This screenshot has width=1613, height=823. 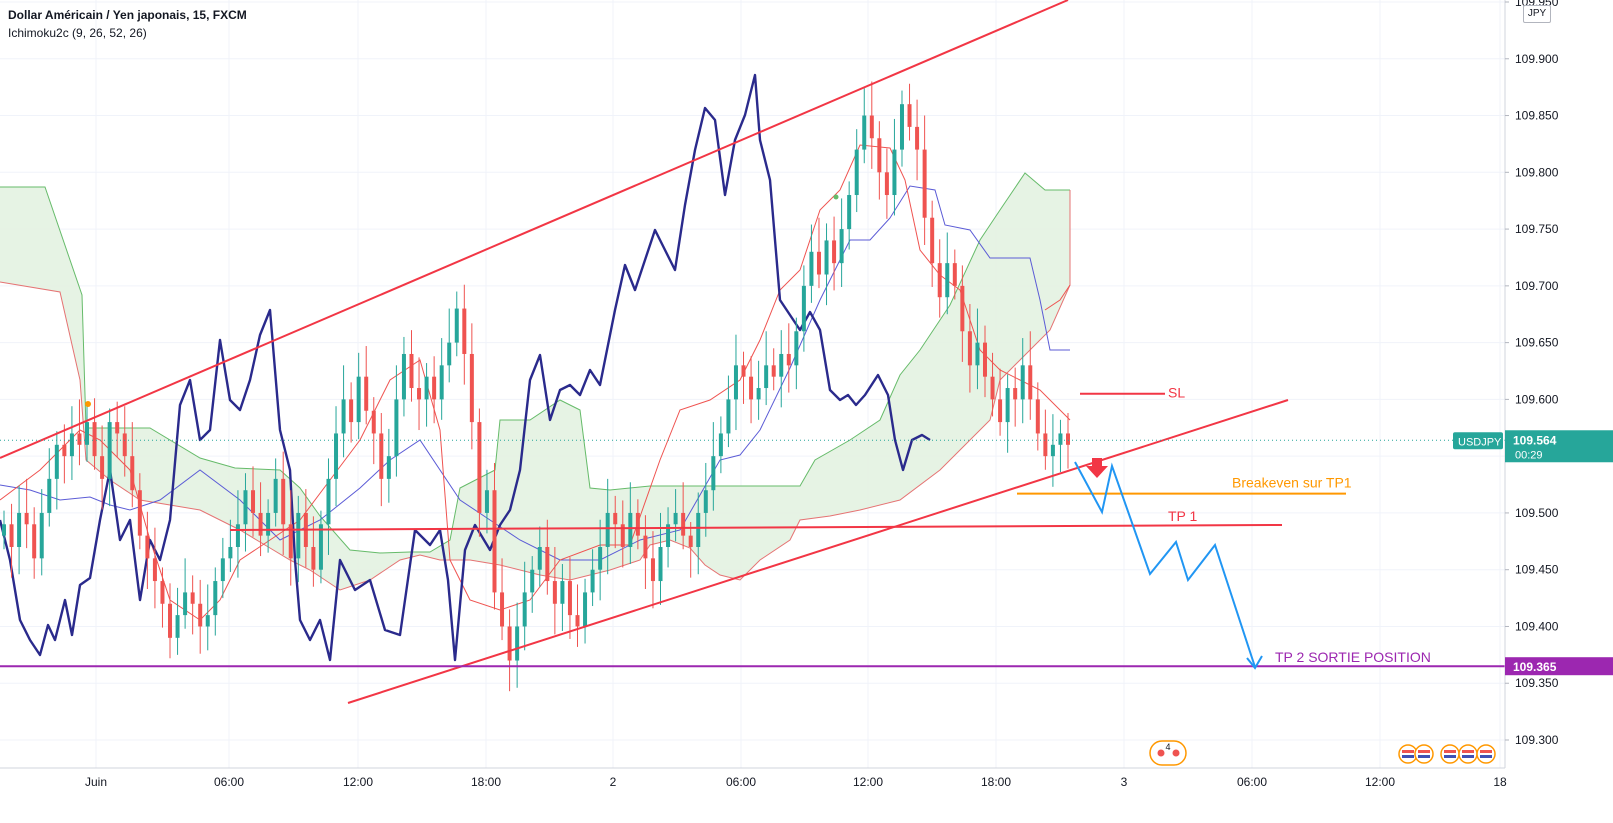 What do you see at coordinates (741, 782) in the screenshot?
I see `time-tick-label: 06:00` at bounding box center [741, 782].